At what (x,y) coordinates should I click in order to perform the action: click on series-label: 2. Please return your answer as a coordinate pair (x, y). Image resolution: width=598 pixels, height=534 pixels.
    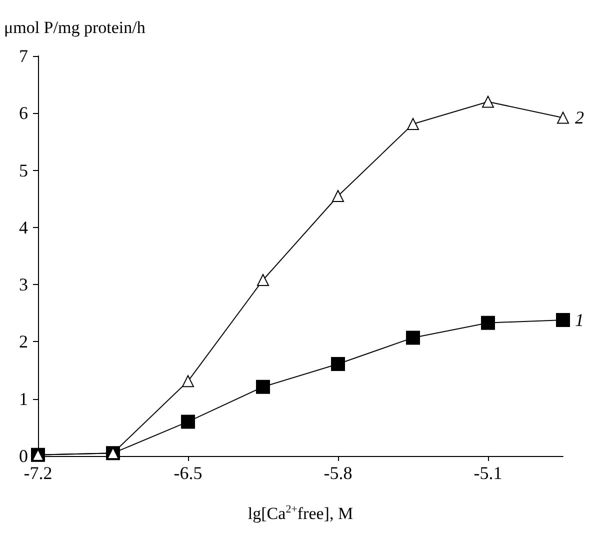
    Looking at the image, I should click on (579, 118).